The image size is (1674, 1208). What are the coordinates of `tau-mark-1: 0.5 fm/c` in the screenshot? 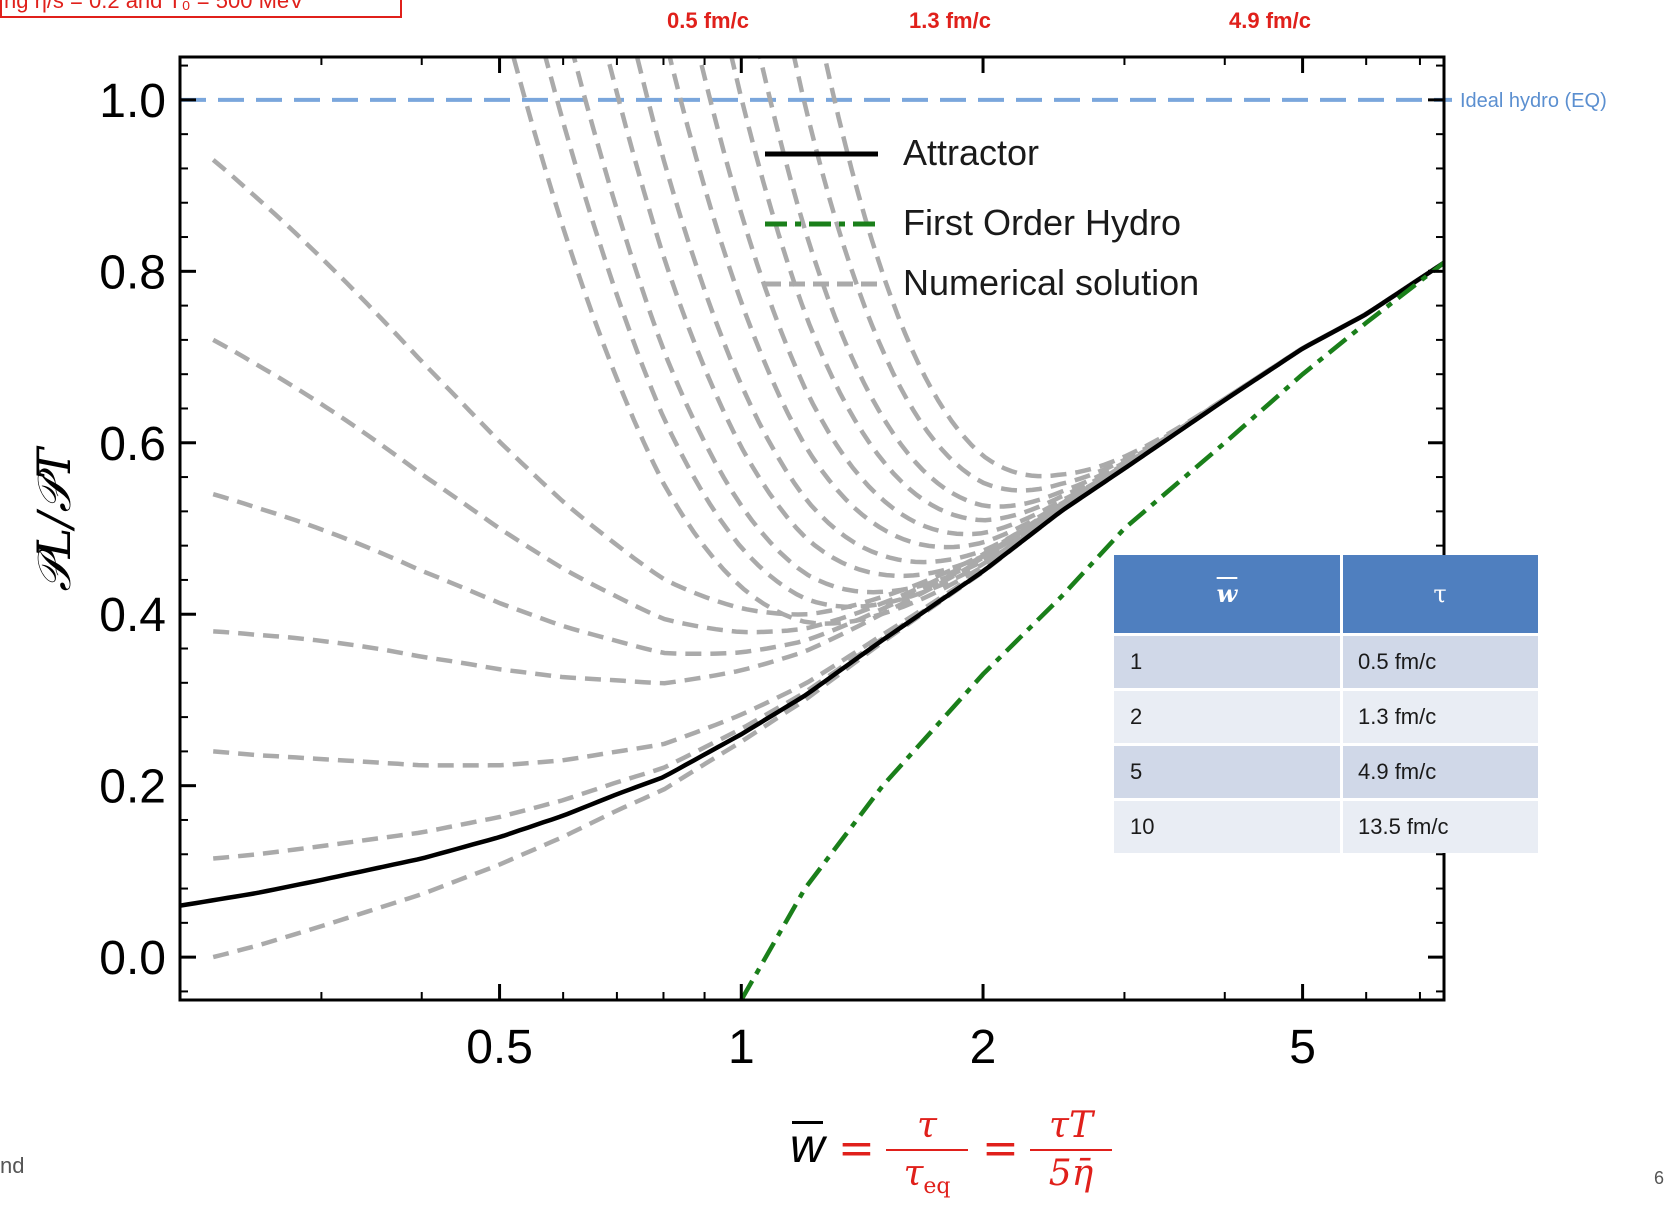 It's located at (708, 20).